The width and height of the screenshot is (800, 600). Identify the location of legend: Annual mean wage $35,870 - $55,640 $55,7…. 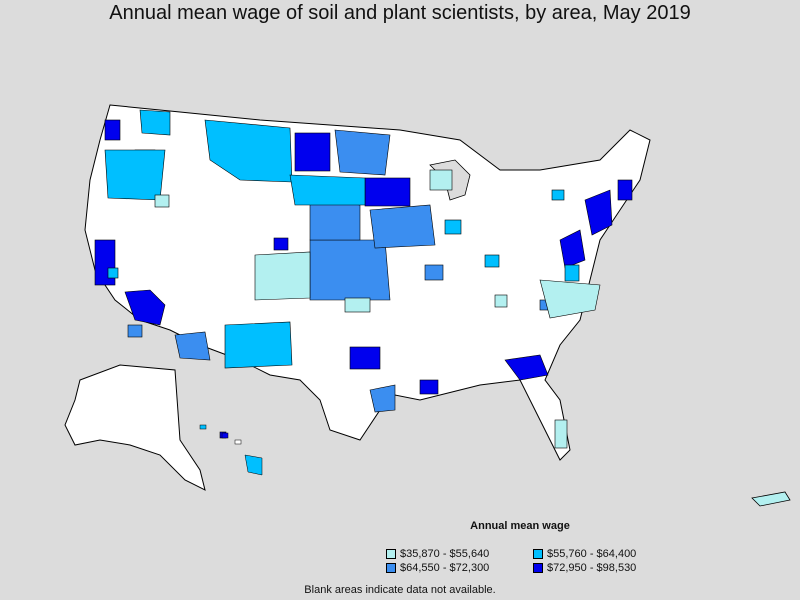
(530, 548).